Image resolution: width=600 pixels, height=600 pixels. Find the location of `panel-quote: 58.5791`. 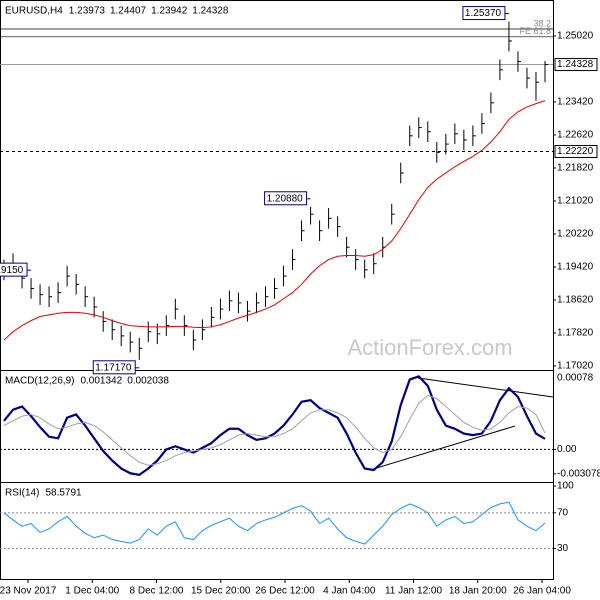

panel-quote: 58.5791 is located at coordinates (63, 493).